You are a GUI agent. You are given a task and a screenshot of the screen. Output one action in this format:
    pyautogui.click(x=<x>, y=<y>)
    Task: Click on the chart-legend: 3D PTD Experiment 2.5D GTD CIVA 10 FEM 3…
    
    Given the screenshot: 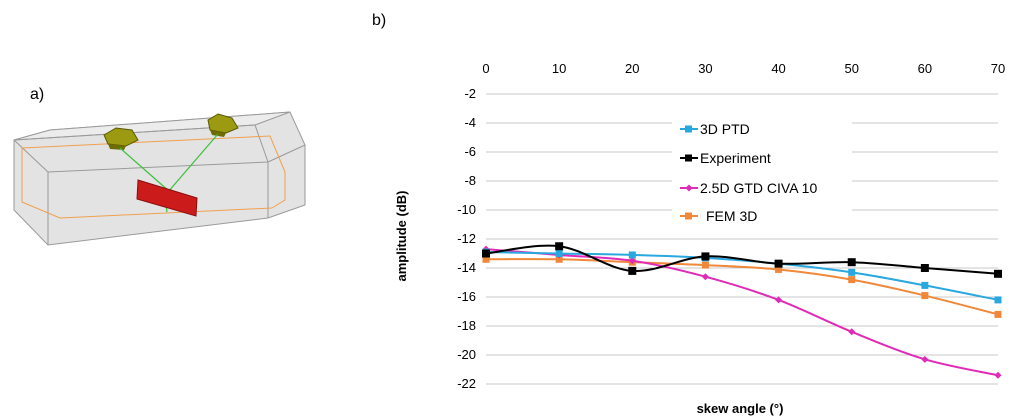 What is the action you would take?
    pyautogui.click(x=762, y=174)
    